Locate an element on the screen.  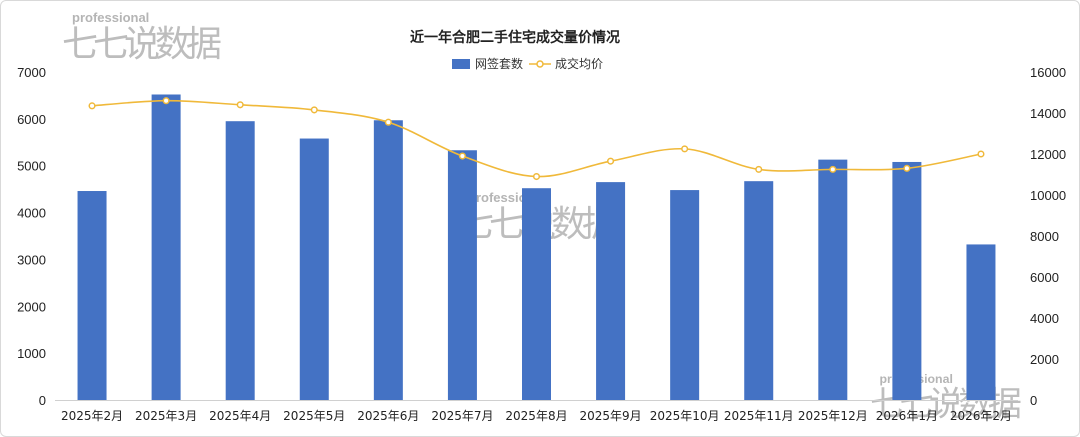
y-left-tick-label: 7000 is located at coordinates (31, 72).